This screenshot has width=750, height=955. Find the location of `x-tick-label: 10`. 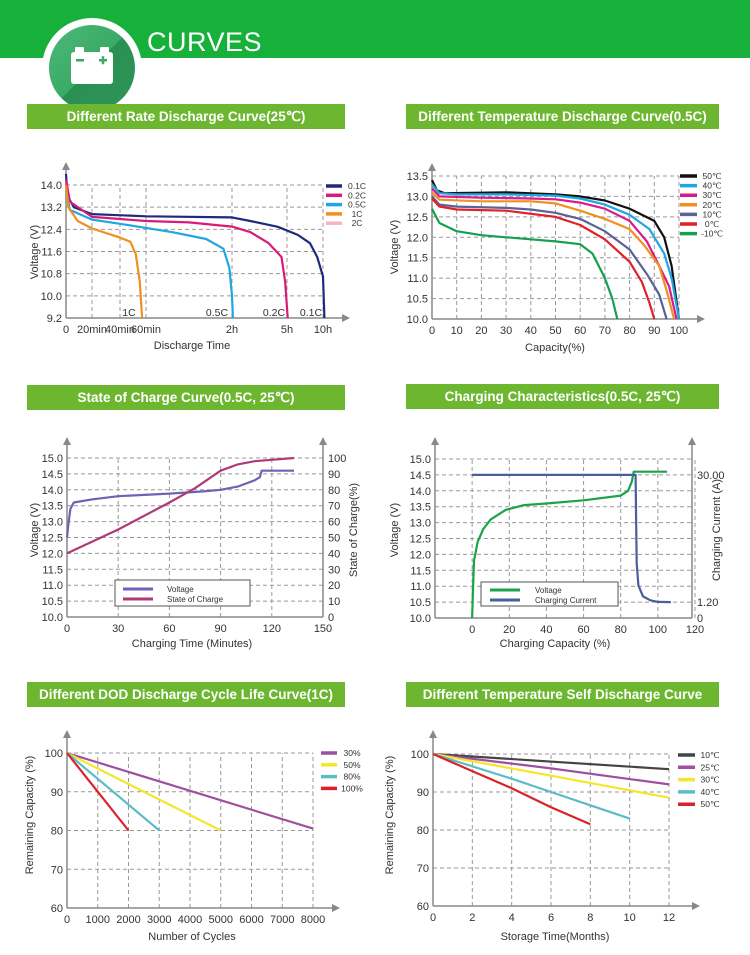

x-tick-label: 10 is located at coordinates (457, 331).